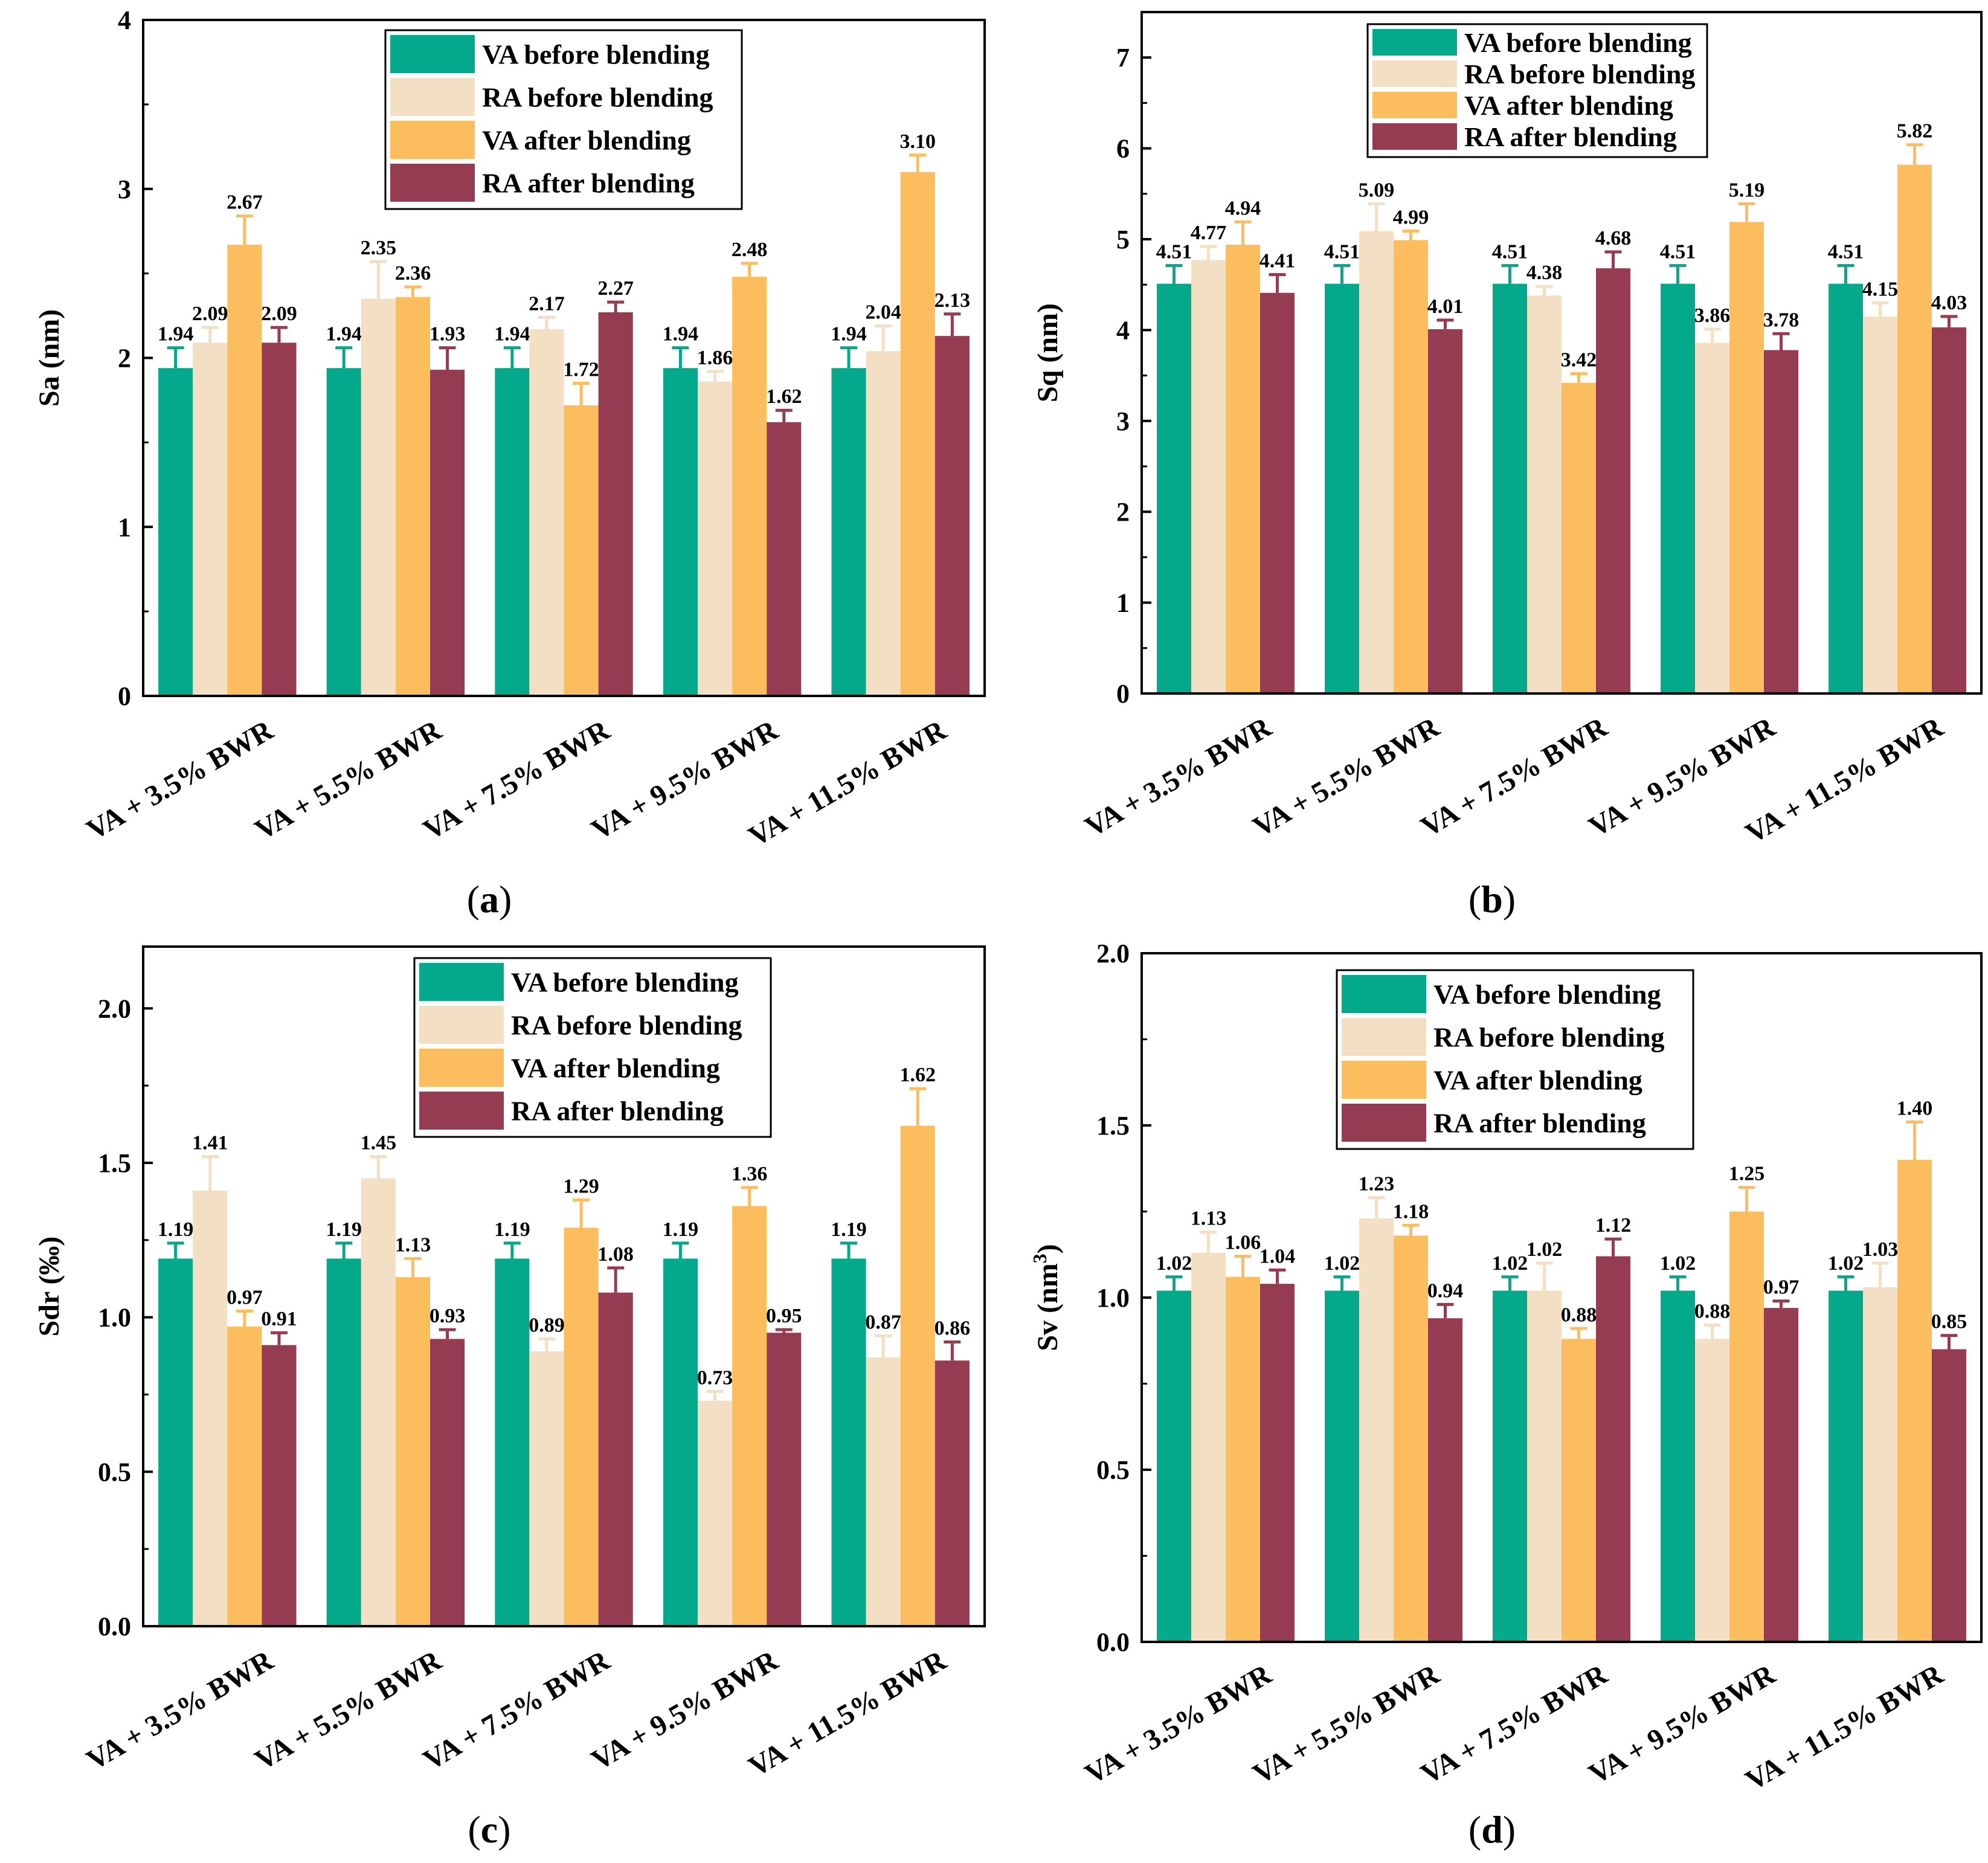  I want to click on data-label-3-4: 1.36, so click(750, 1174).